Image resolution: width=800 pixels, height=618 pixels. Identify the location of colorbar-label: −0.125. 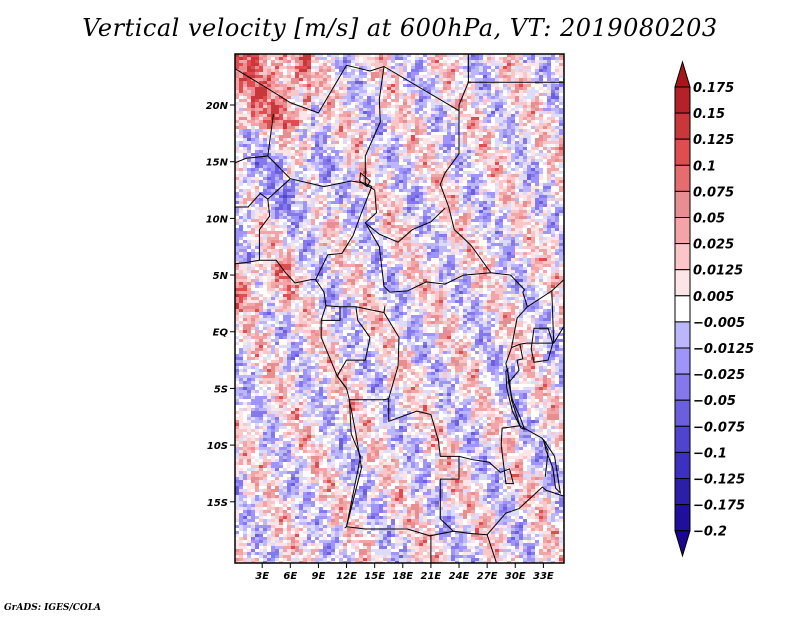
(719, 480).